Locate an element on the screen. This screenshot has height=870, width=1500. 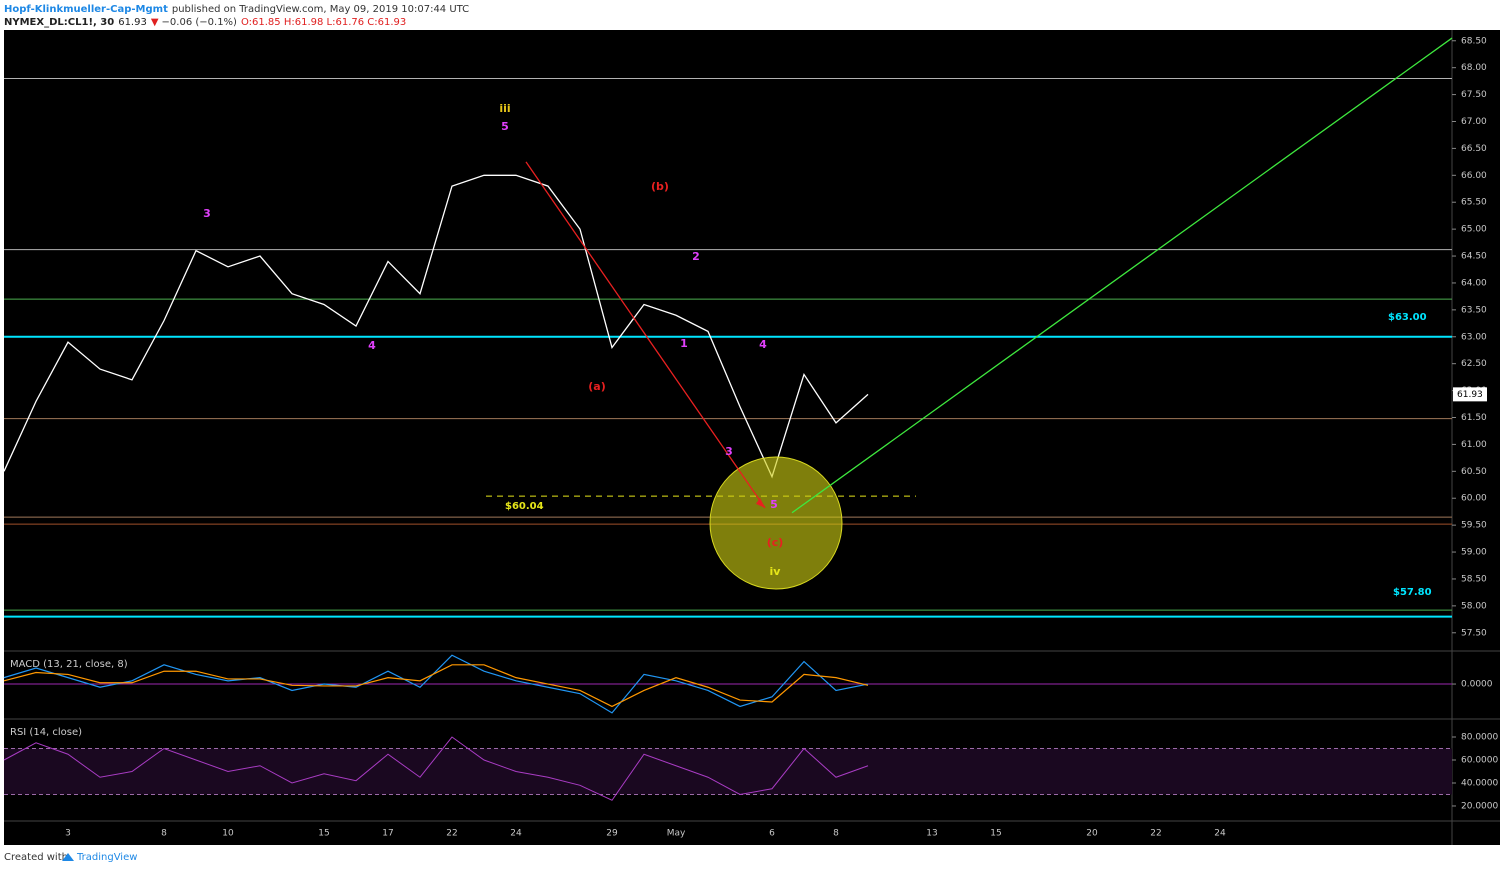
footer-created: Created with is located at coordinates (36, 857).